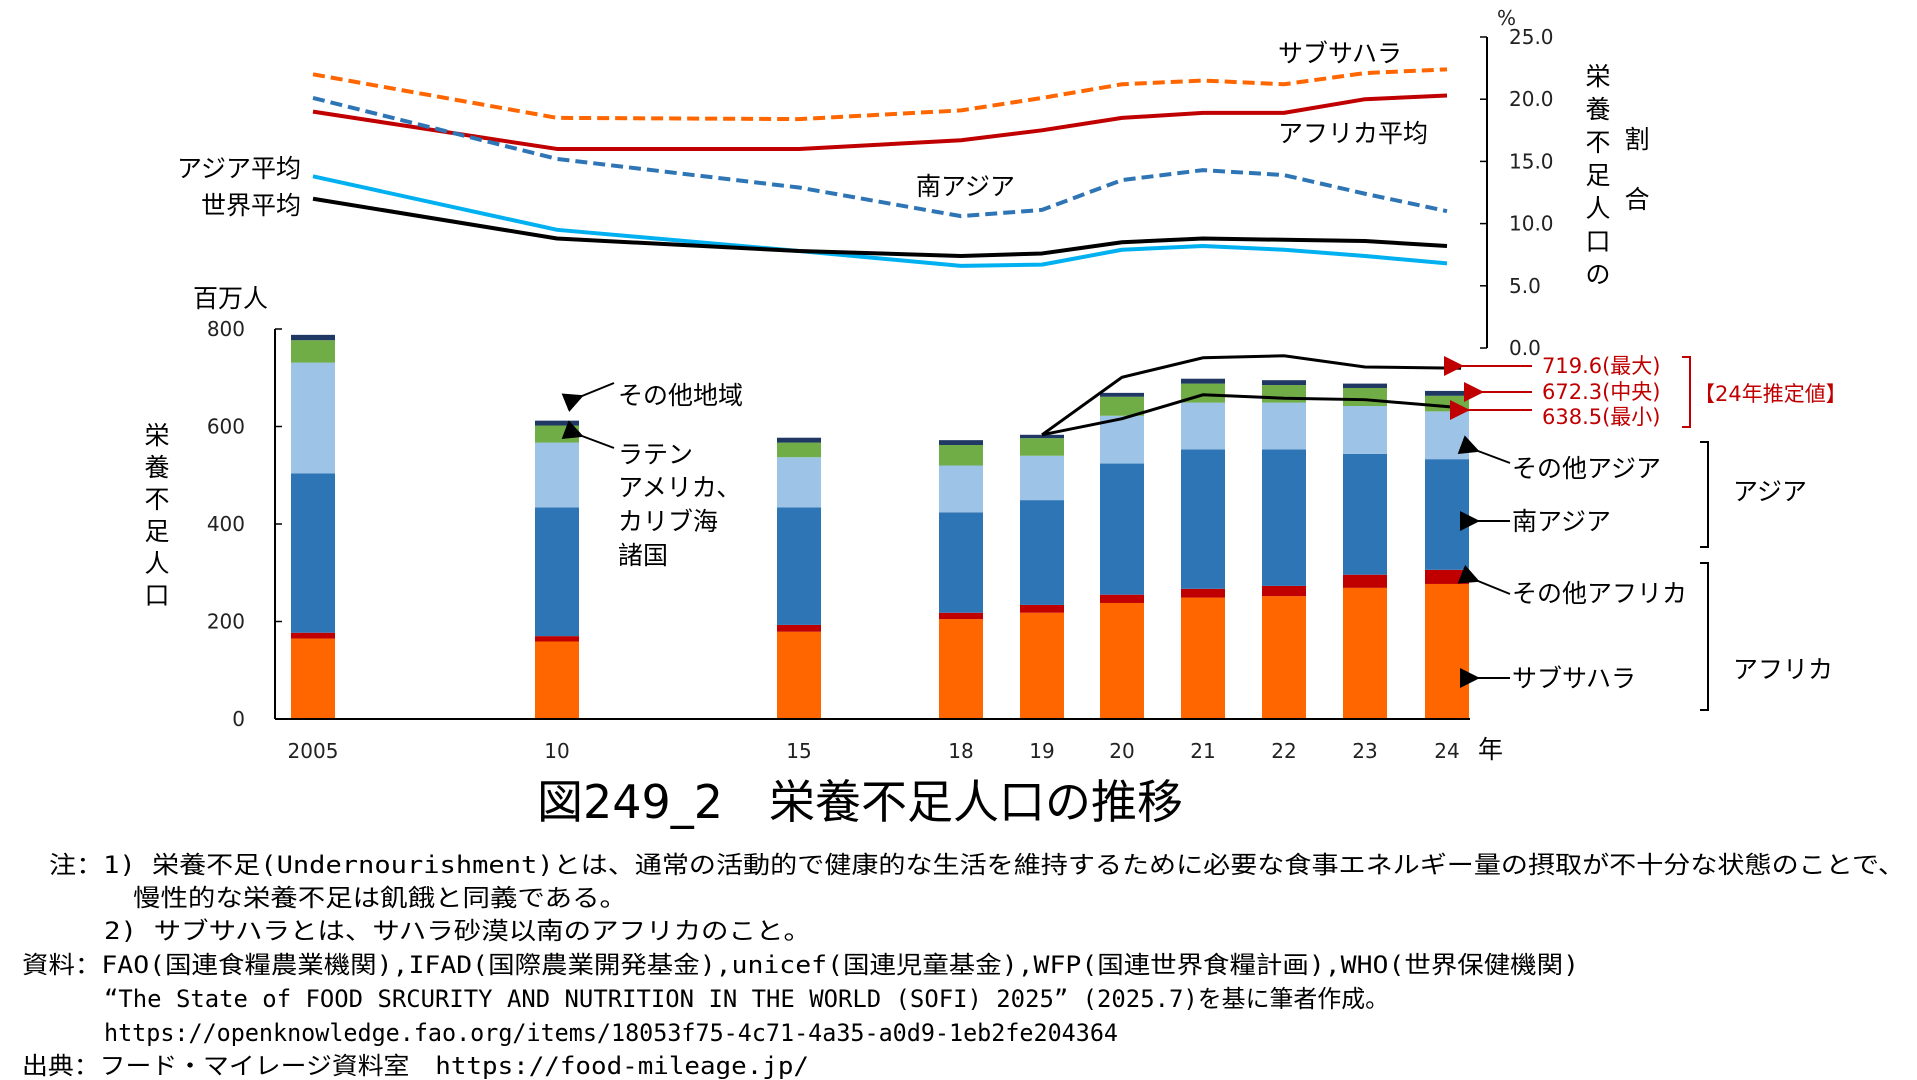 This screenshot has height=1080, width=1917. What do you see at coordinates (1446, 751) in the screenshot?
I see `x-tick-label: 24` at bounding box center [1446, 751].